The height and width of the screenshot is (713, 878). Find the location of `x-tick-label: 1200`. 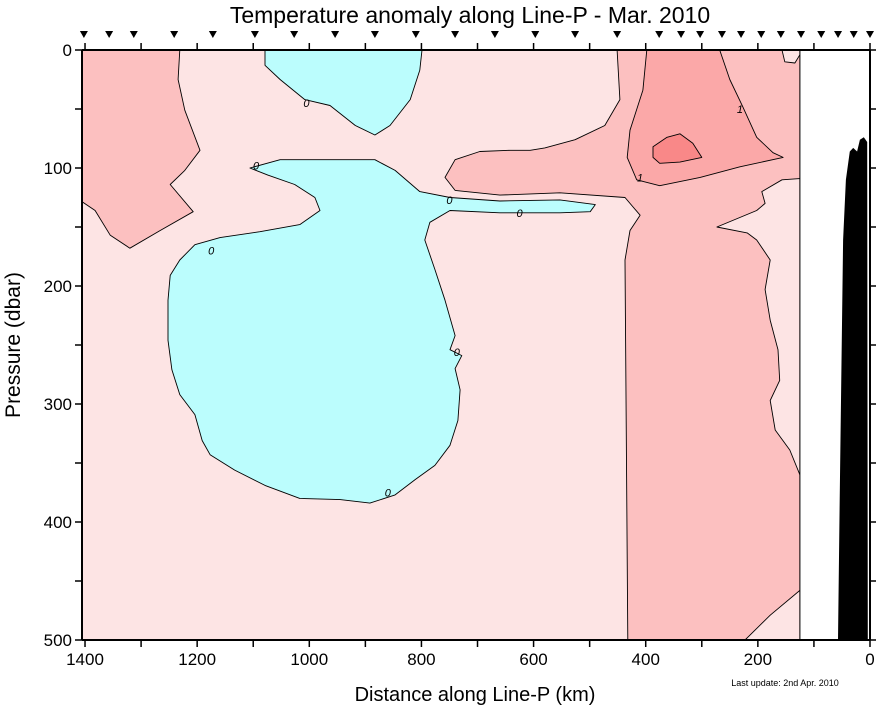

x-tick-label: 1200 is located at coordinates (197, 659).